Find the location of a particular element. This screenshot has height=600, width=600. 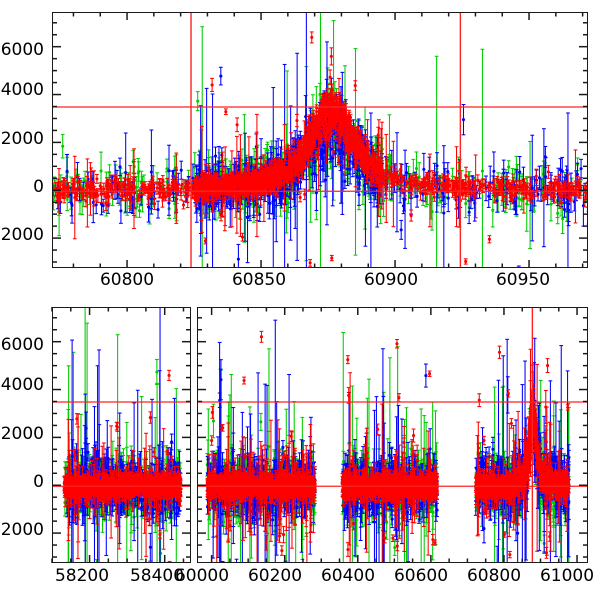

top-xtick-label-60900: 60900 is located at coordinates (391, 280).